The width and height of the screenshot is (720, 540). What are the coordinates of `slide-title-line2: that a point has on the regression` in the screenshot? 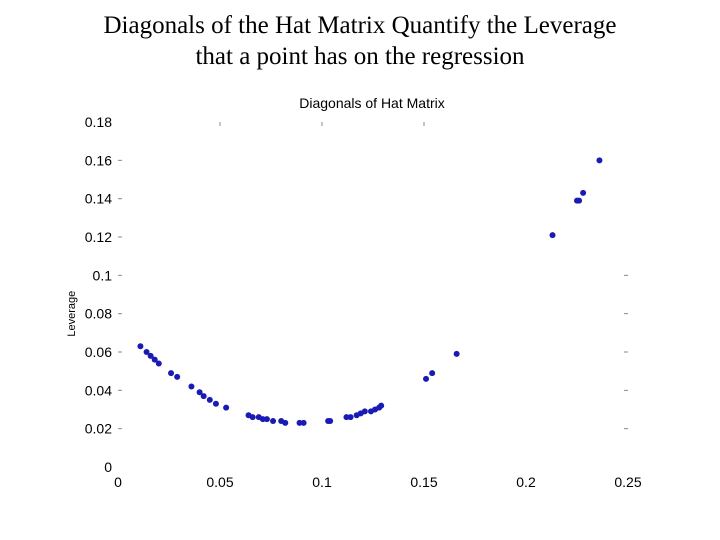 It's located at (360, 56).